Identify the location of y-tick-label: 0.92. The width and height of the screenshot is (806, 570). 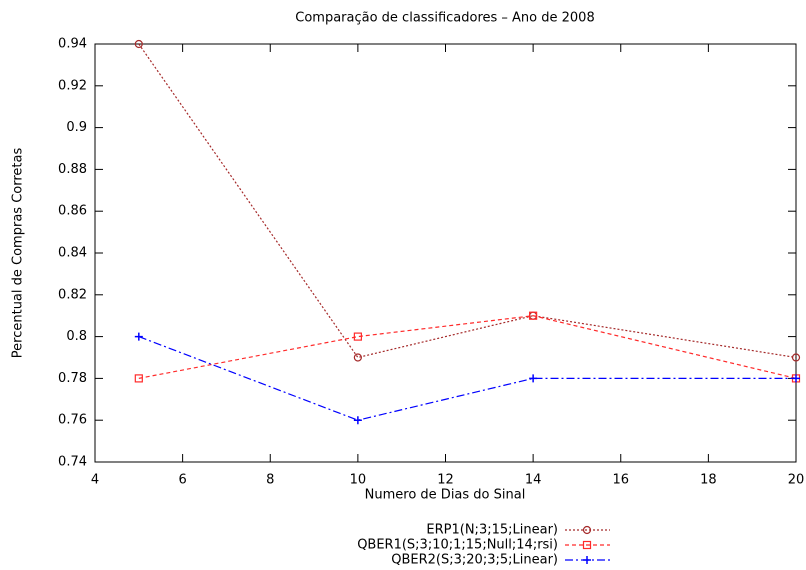
(72, 85).